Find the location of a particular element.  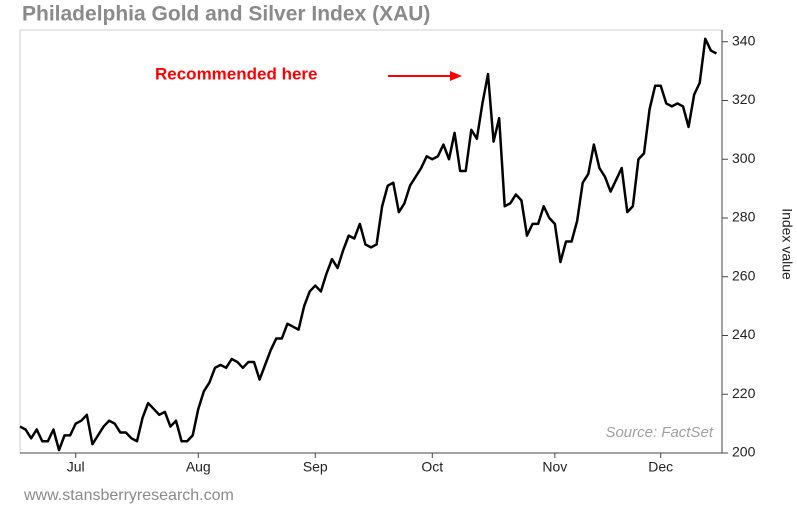

x-tick-label: Oct is located at coordinates (432, 467).